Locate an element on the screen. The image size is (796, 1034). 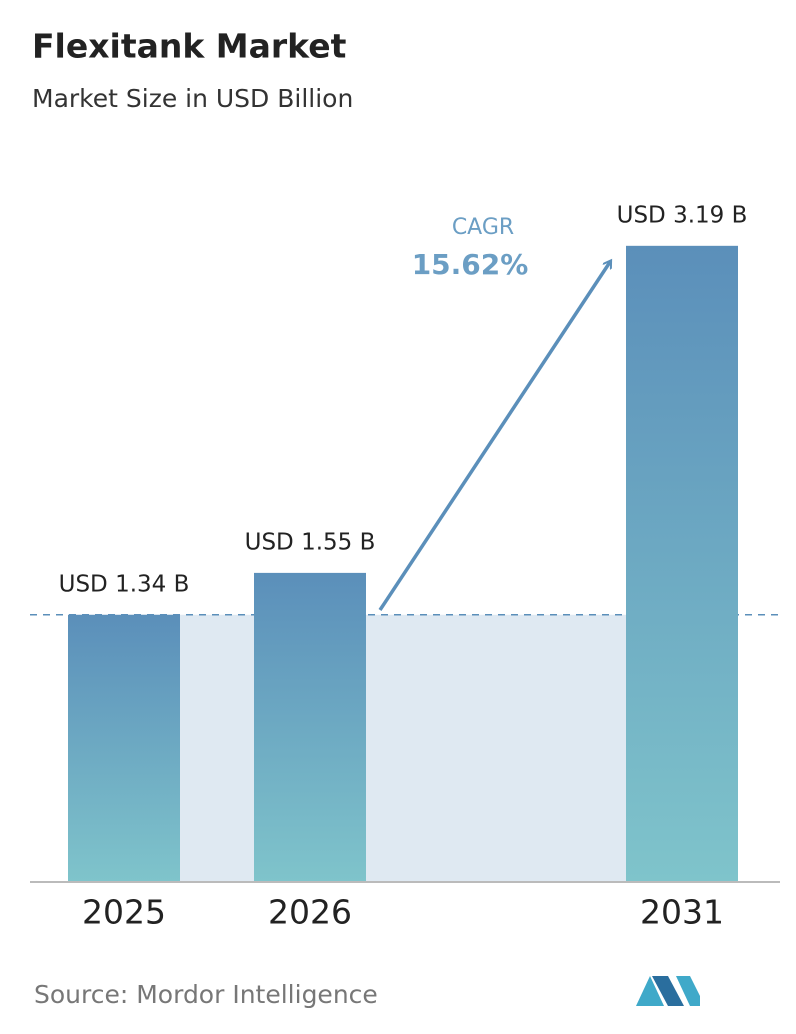
x-tick-label: 2026 is located at coordinates (310, 912).